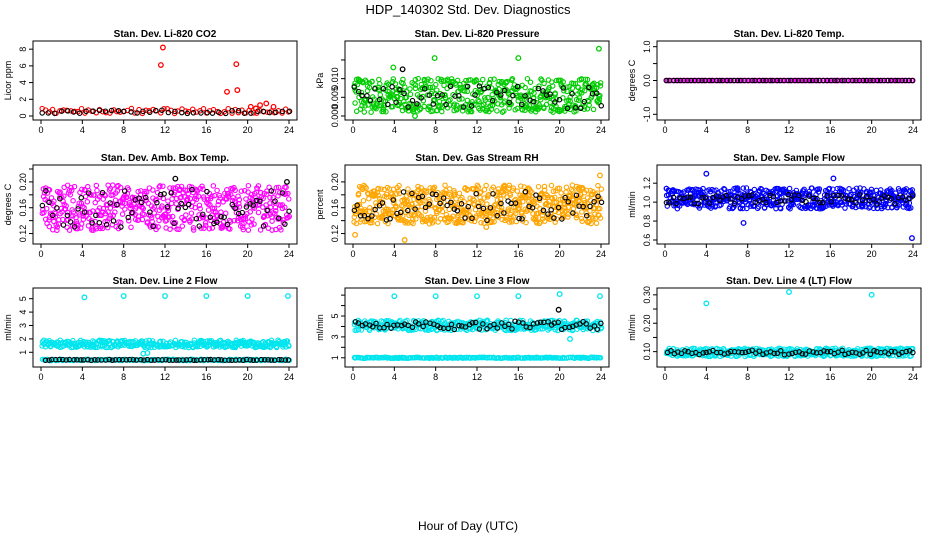 This screenshot has height=540, width=936. I want to click on panel-title: Stan. Dev. Line 3 Flow, so click(477, 281).